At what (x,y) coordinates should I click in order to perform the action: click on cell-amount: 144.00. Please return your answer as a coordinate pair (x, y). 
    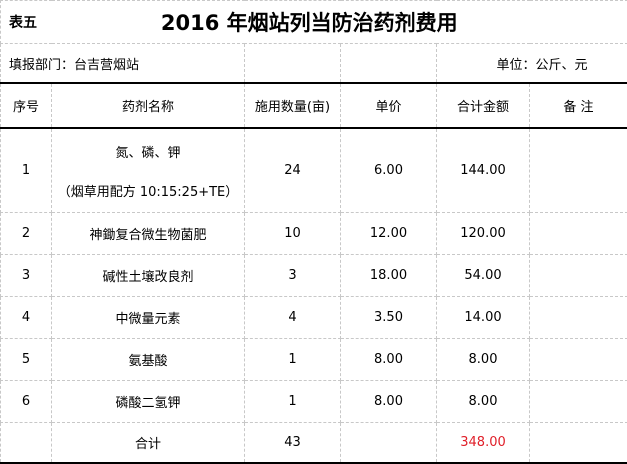
    Looking at the image, I should click on (483, 170).